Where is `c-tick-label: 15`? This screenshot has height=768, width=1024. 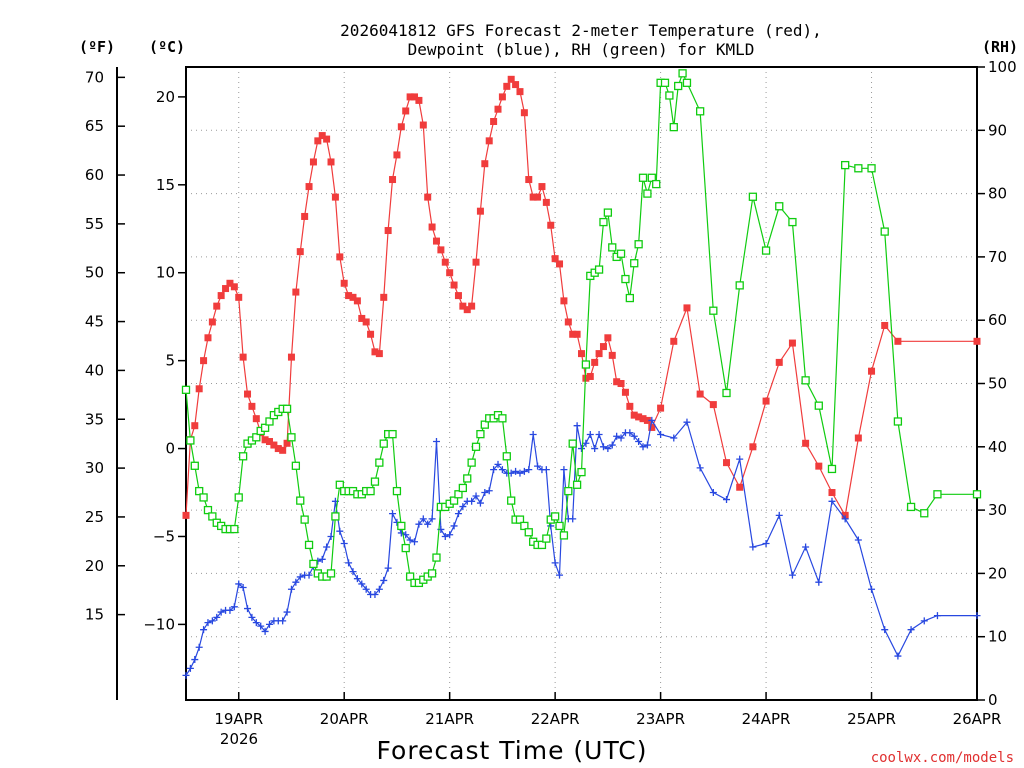
c-tick-label: 15 is located at coordinates (165, 185).